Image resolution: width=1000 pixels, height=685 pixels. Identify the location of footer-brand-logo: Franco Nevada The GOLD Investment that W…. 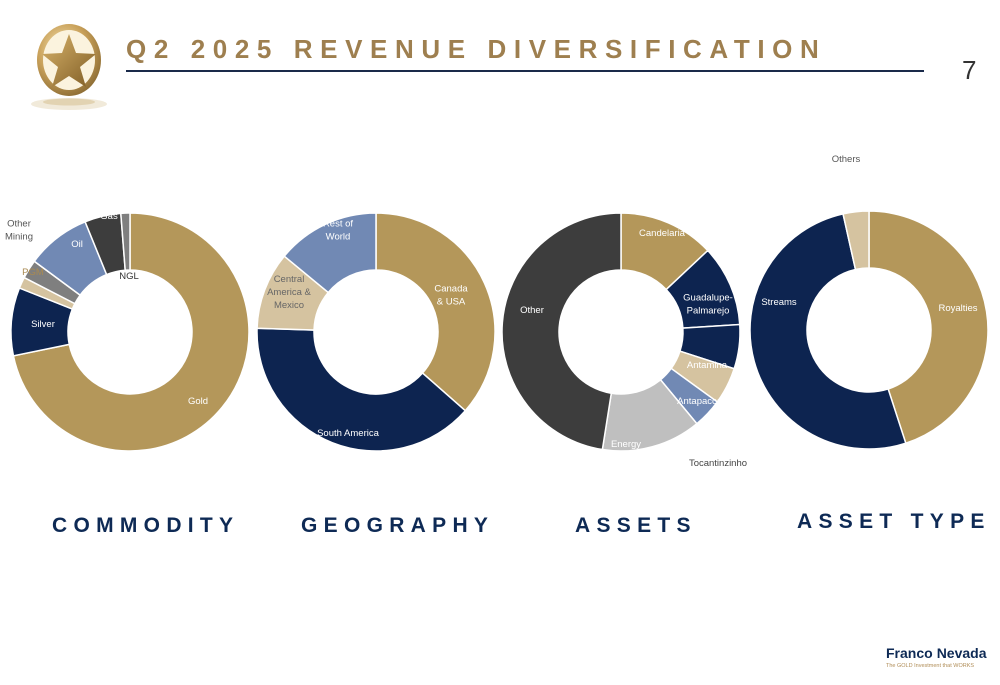
(936, 660).